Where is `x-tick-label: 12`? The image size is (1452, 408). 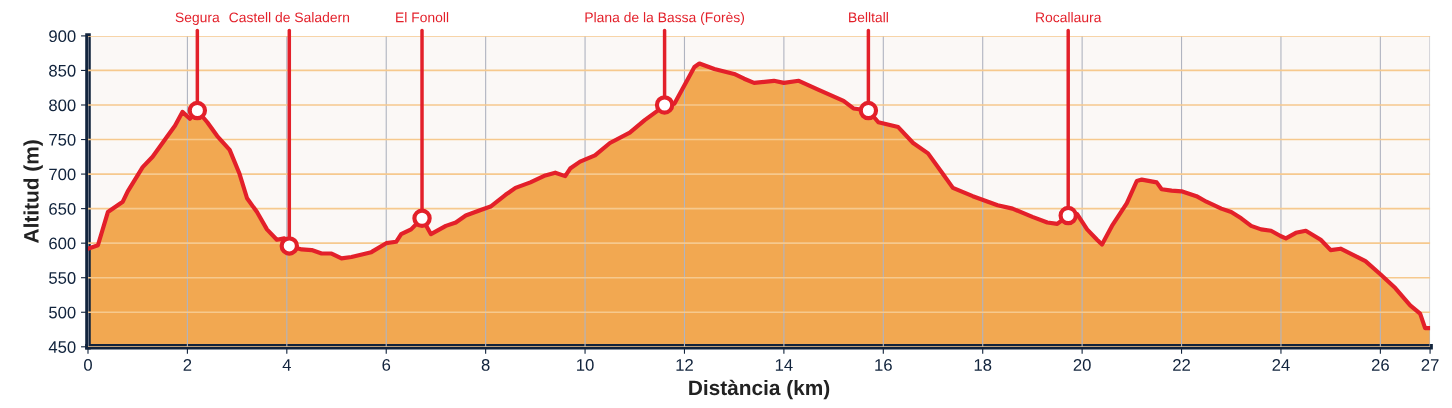
x-tick-label: 12 is located at coordinates (684, 365).